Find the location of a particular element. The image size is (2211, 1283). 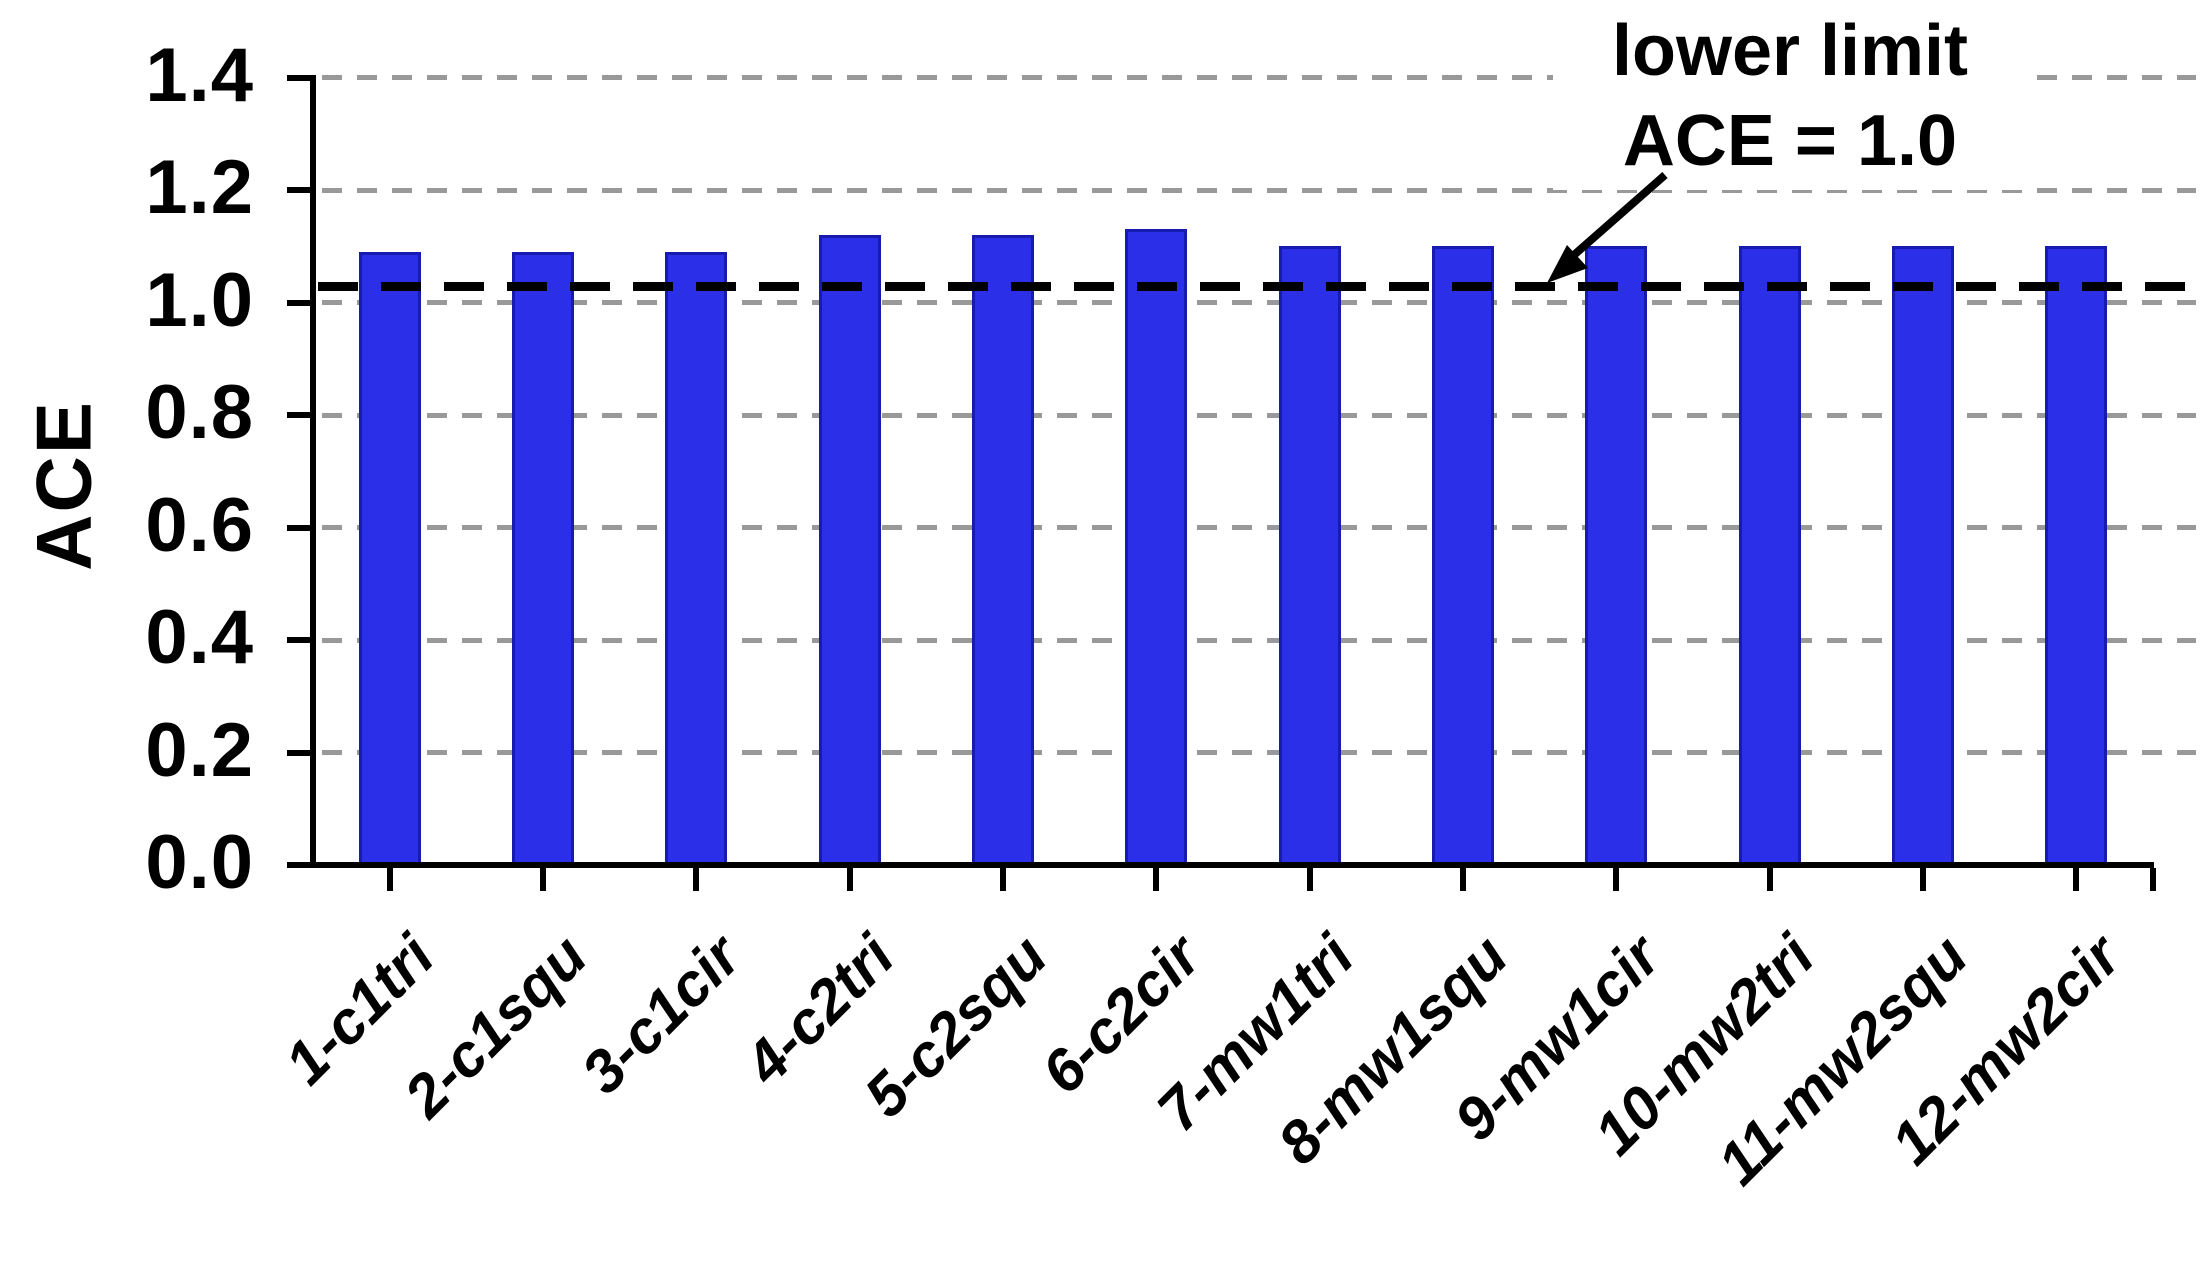

bar-6-c2cir is located at coordinates (1156, 547).